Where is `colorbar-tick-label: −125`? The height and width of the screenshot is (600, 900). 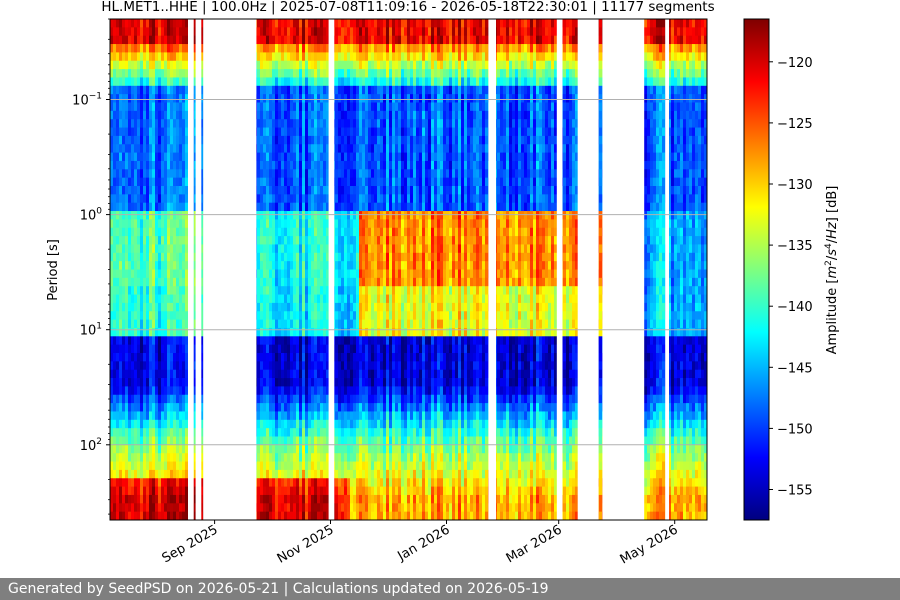 colorbar-tick-label: −125 is located at coordinates (795, 124).